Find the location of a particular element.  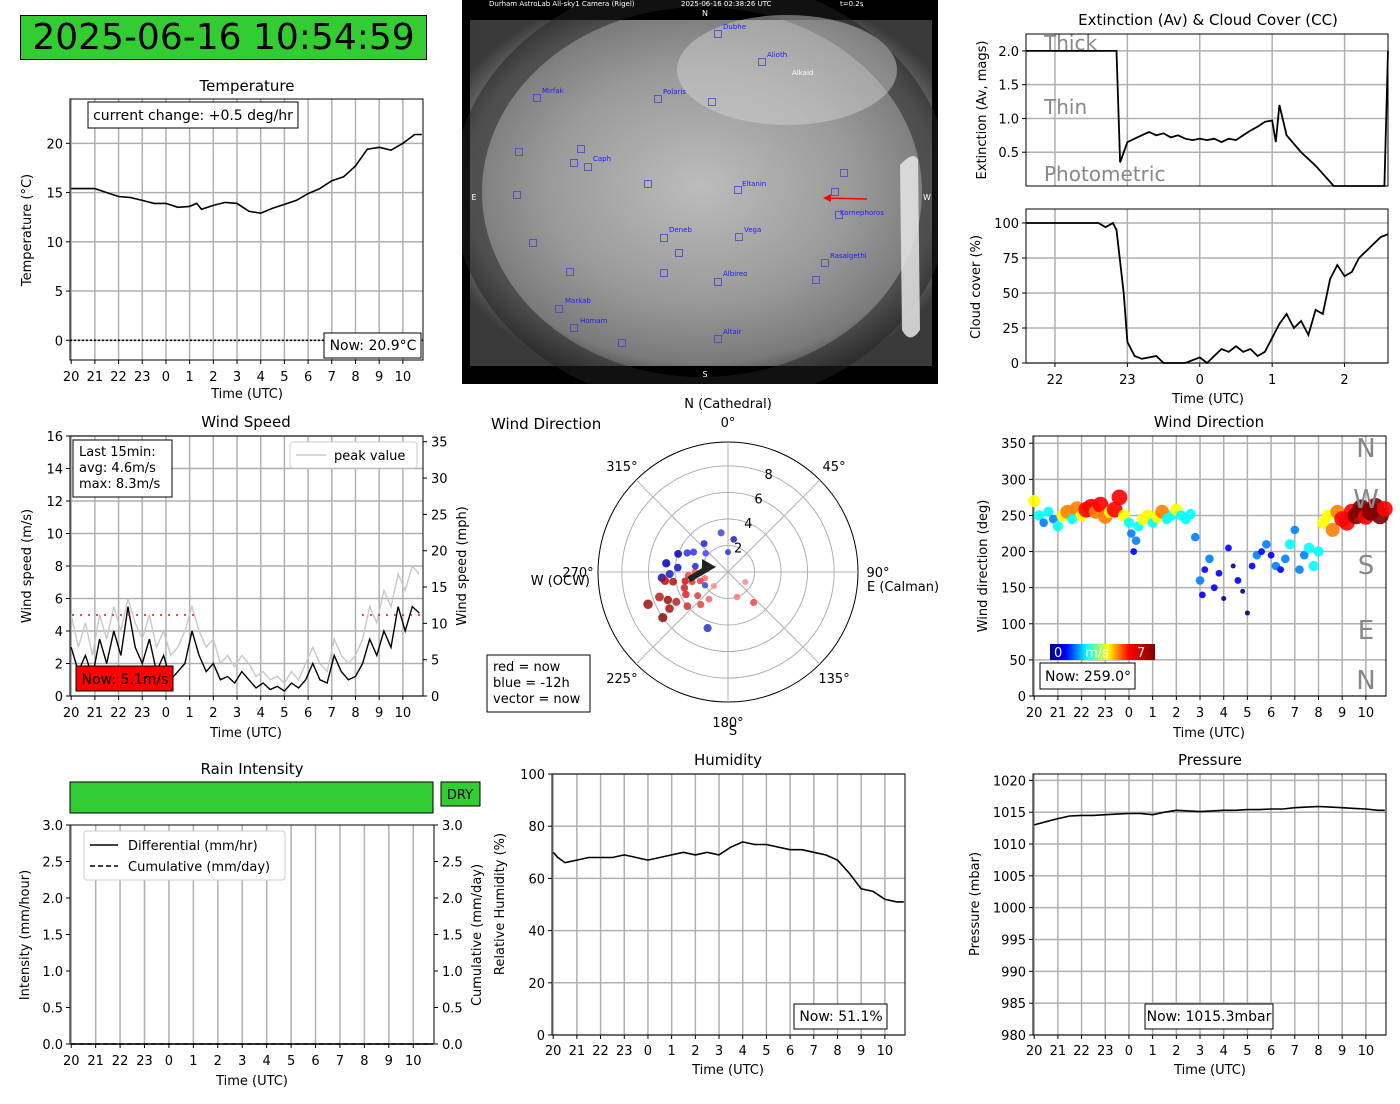

red-arrowhead-icon is located at coordinates (827, 198).